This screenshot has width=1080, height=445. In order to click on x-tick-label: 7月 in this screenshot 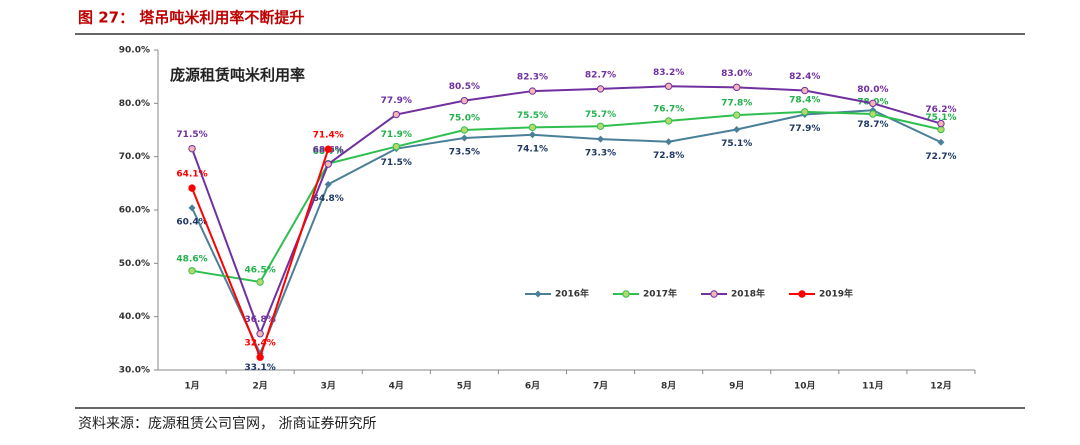, I will do `click(600, 386)`.